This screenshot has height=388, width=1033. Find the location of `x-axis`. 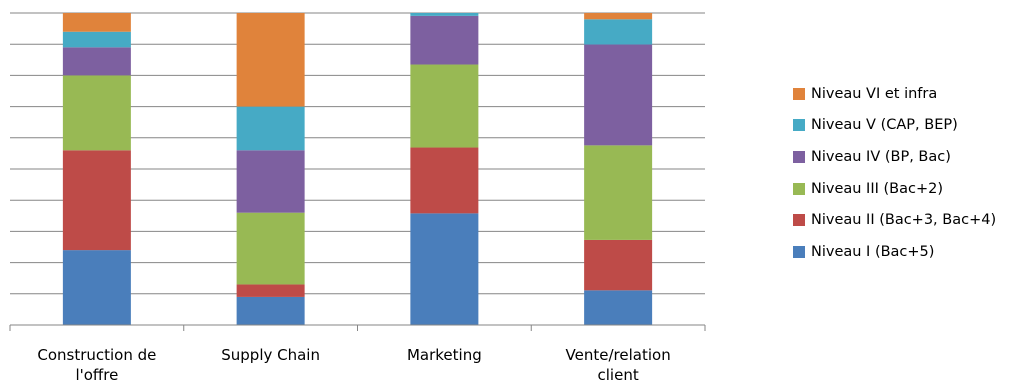

x-axis is located at coordinates (357, 327).